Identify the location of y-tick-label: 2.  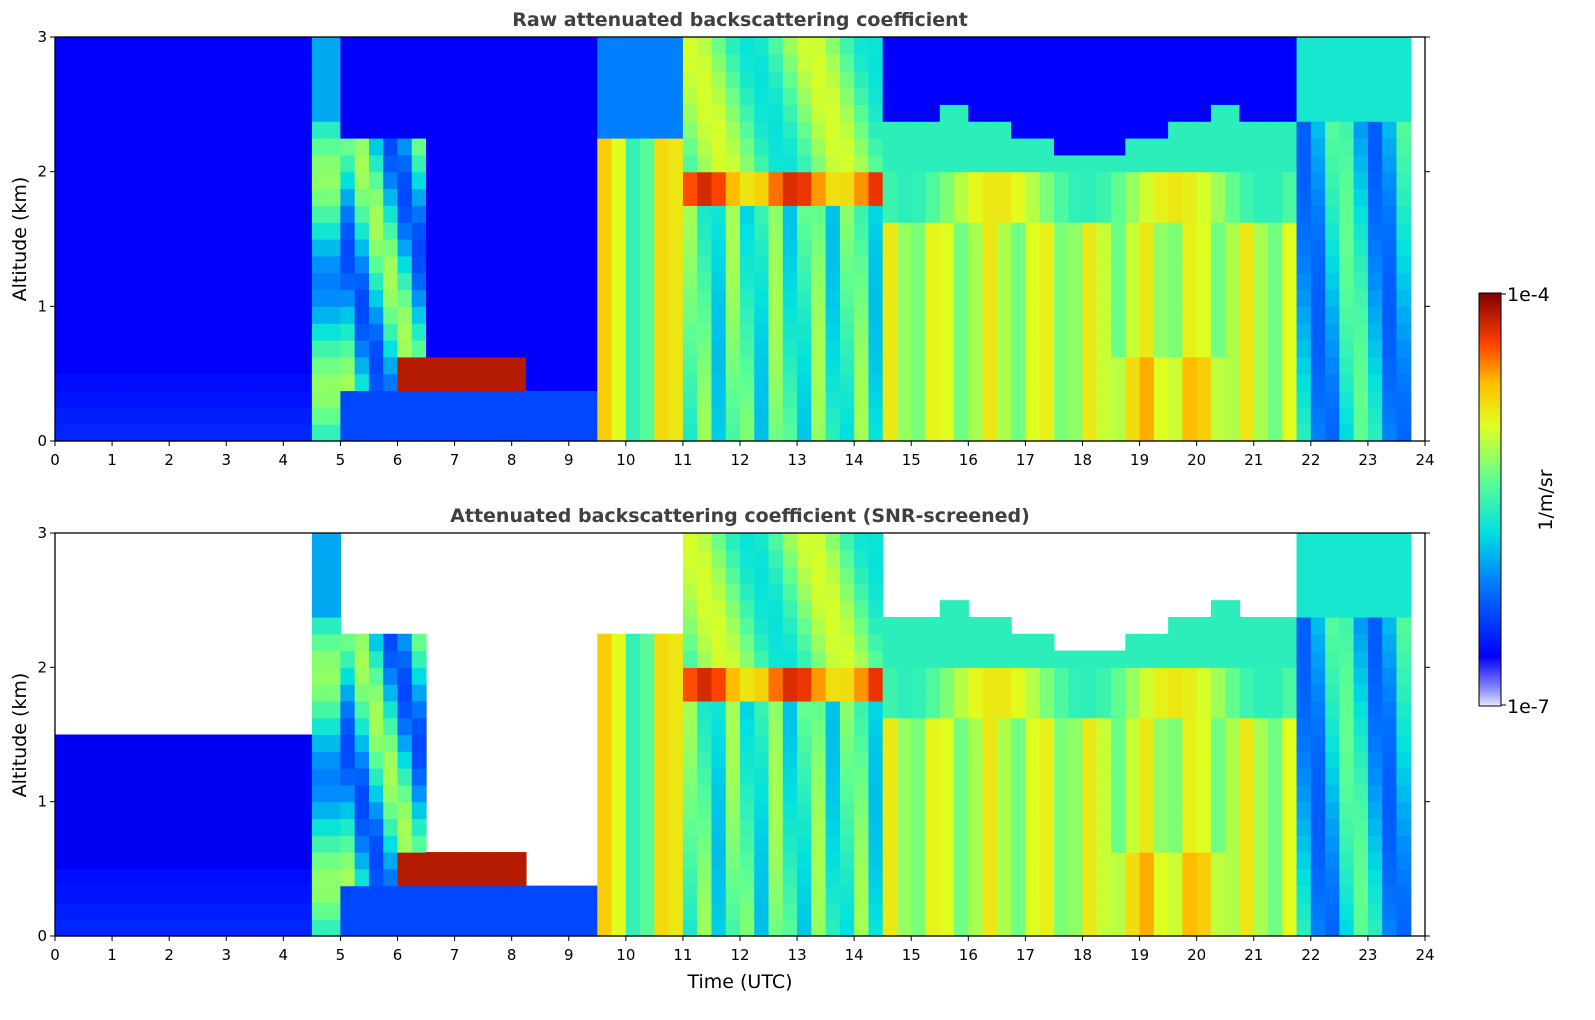
(42, 667).